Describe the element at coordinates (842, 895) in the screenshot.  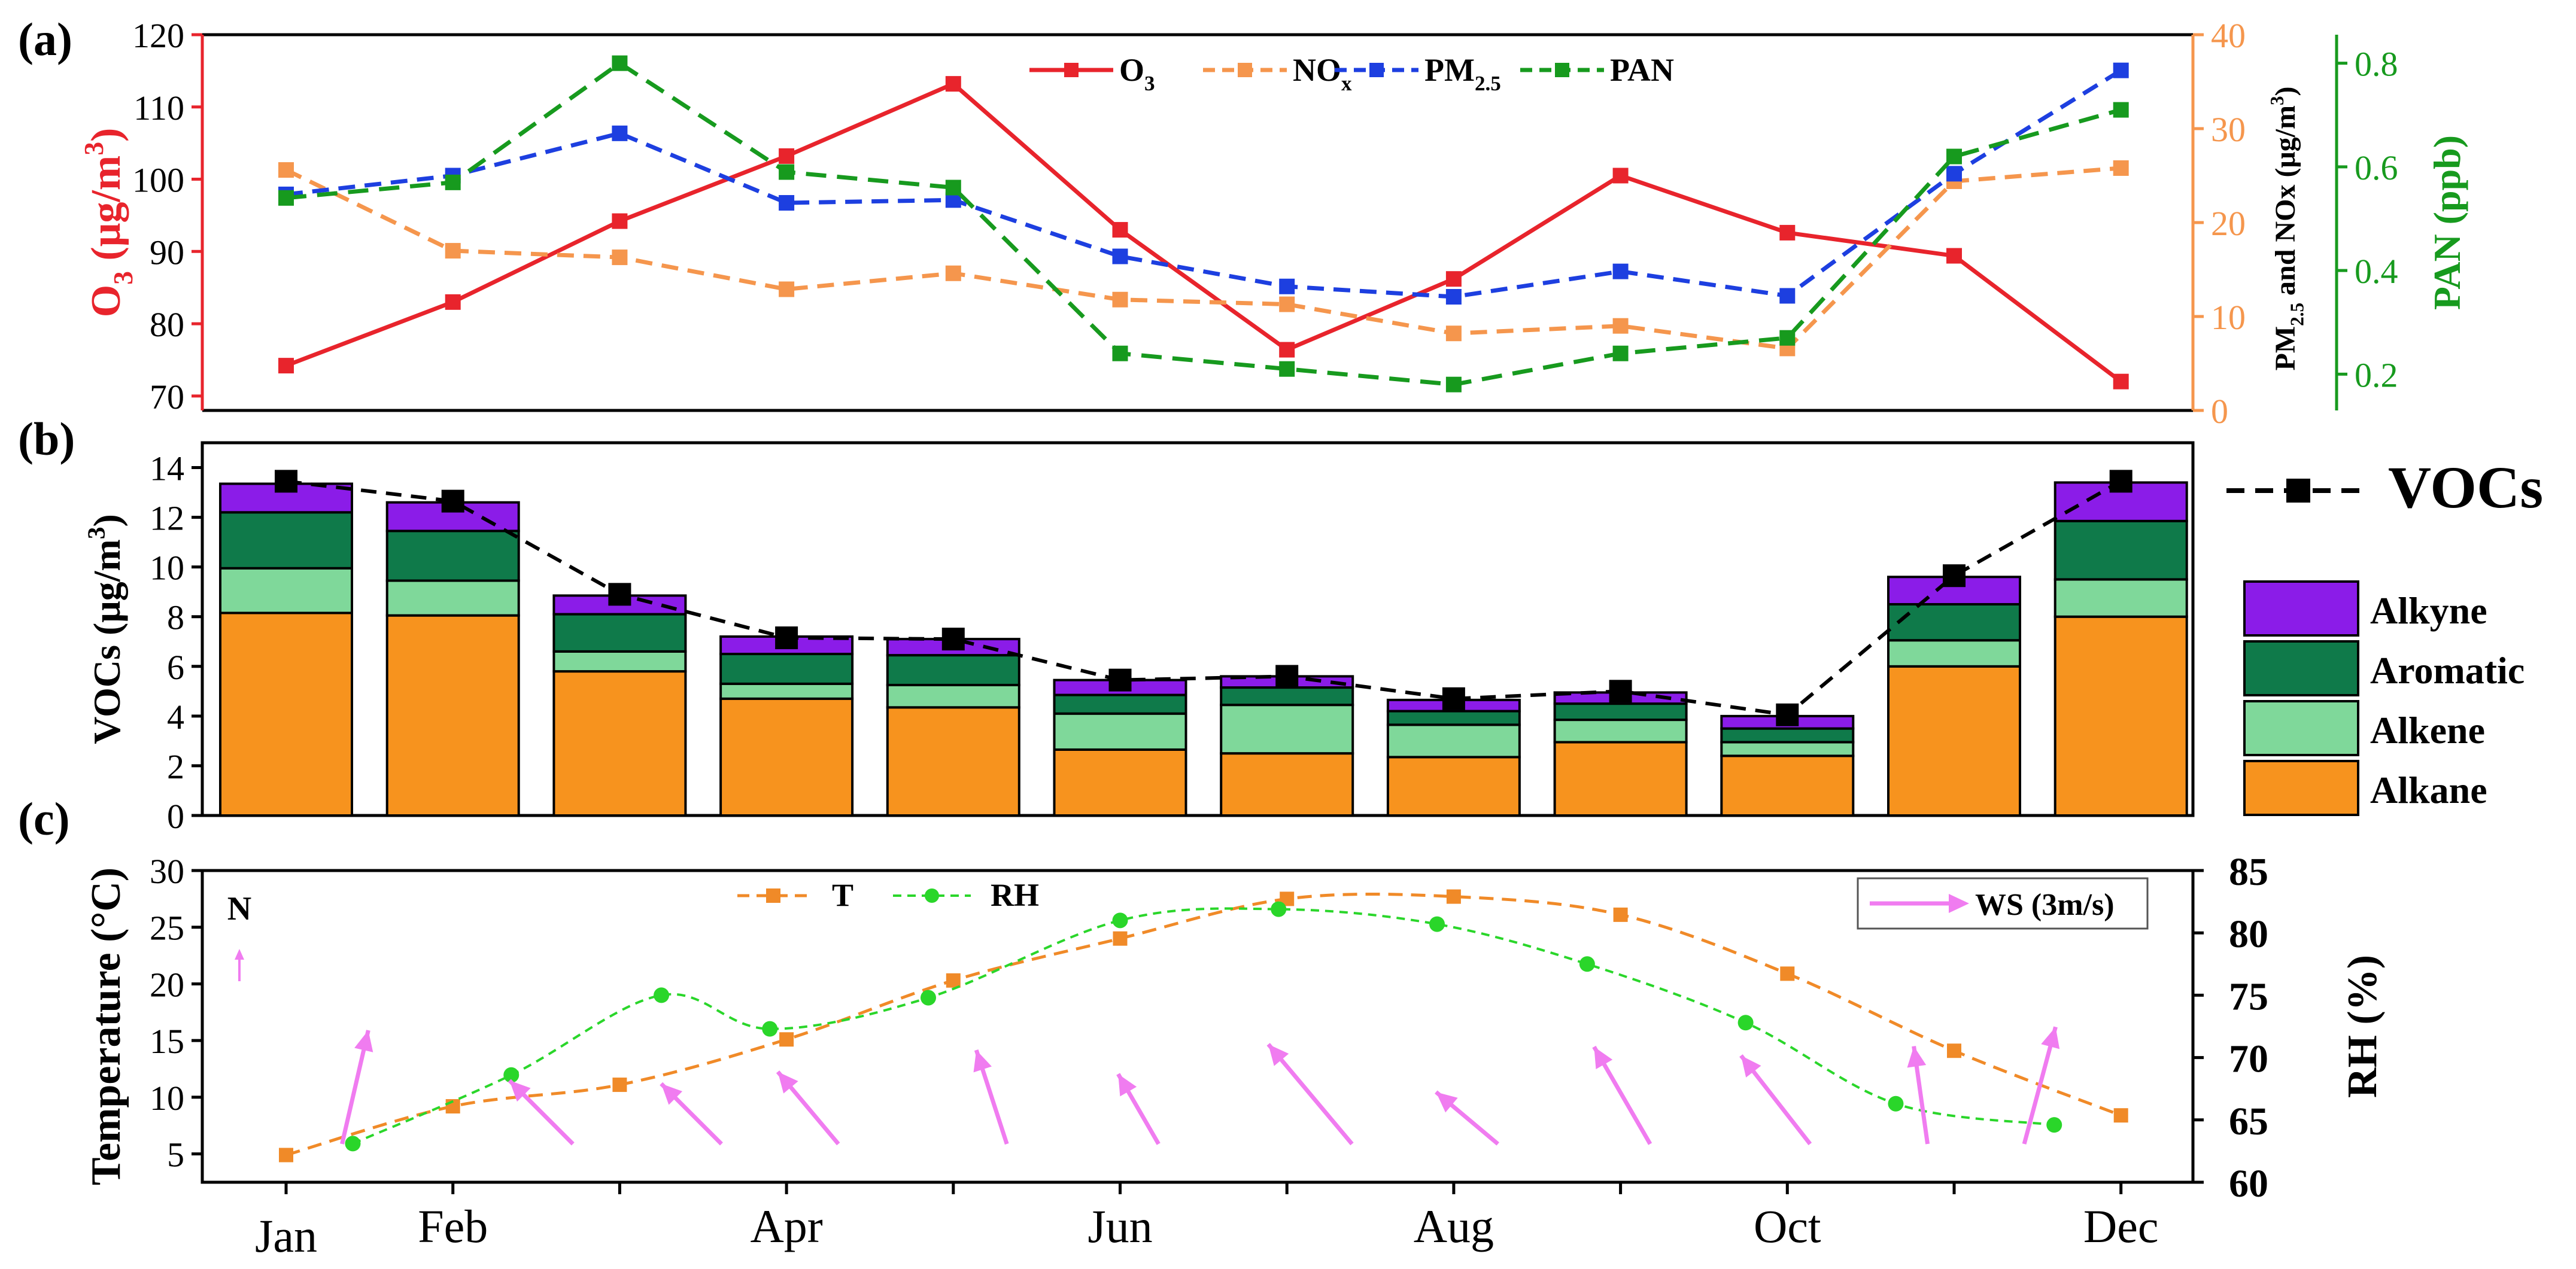
I see `t-legend-label: T` at that location.